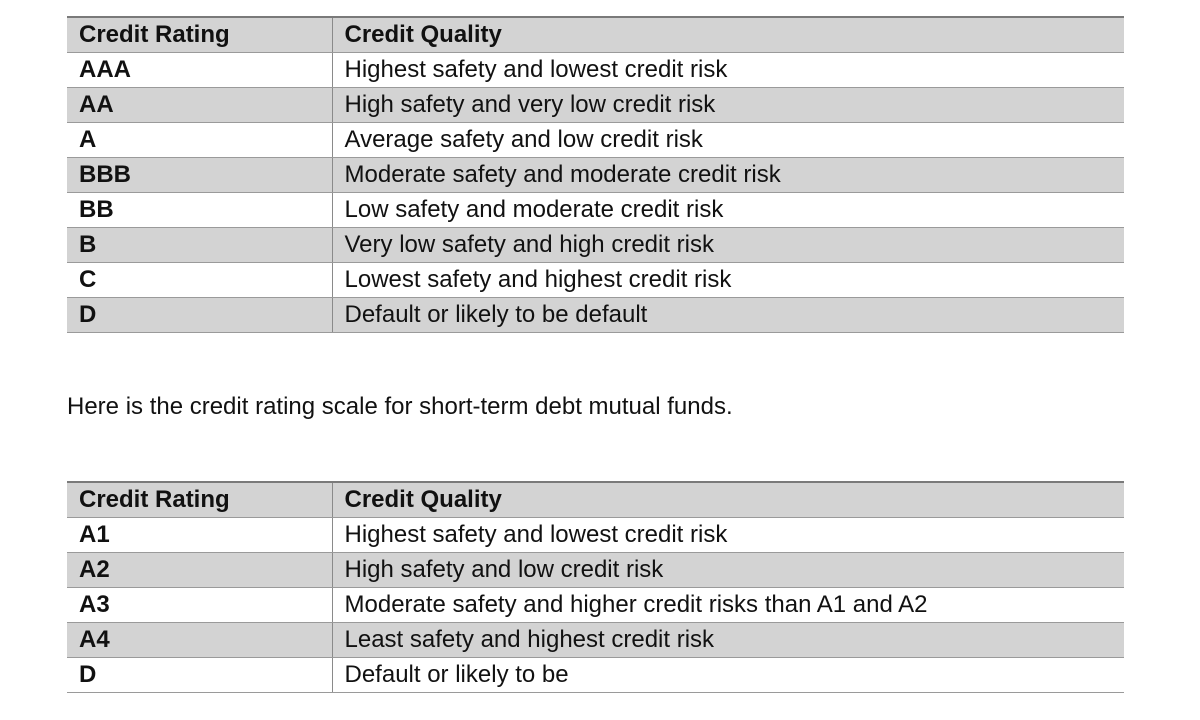  I want to click on quality-cell: High safety and low credit risk, so click(728, 570).